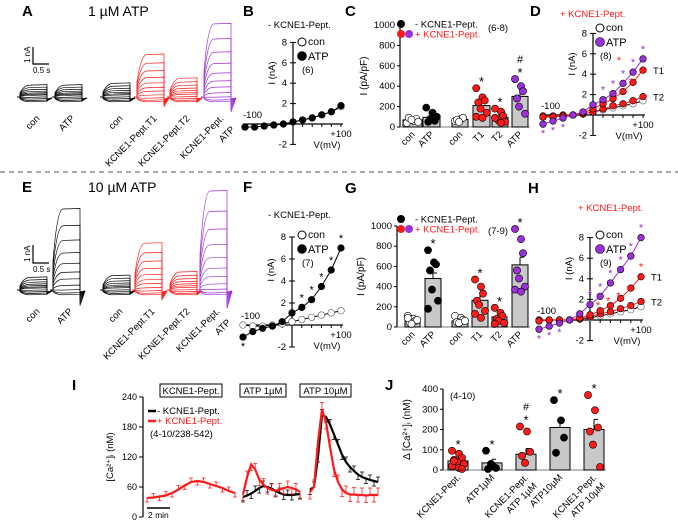 This screenshot has width=678, height=523. What do you see at coordinates (430, 389) in the screenshot?
I see `y-tick-label: 400` at bounding box center [430, 389].